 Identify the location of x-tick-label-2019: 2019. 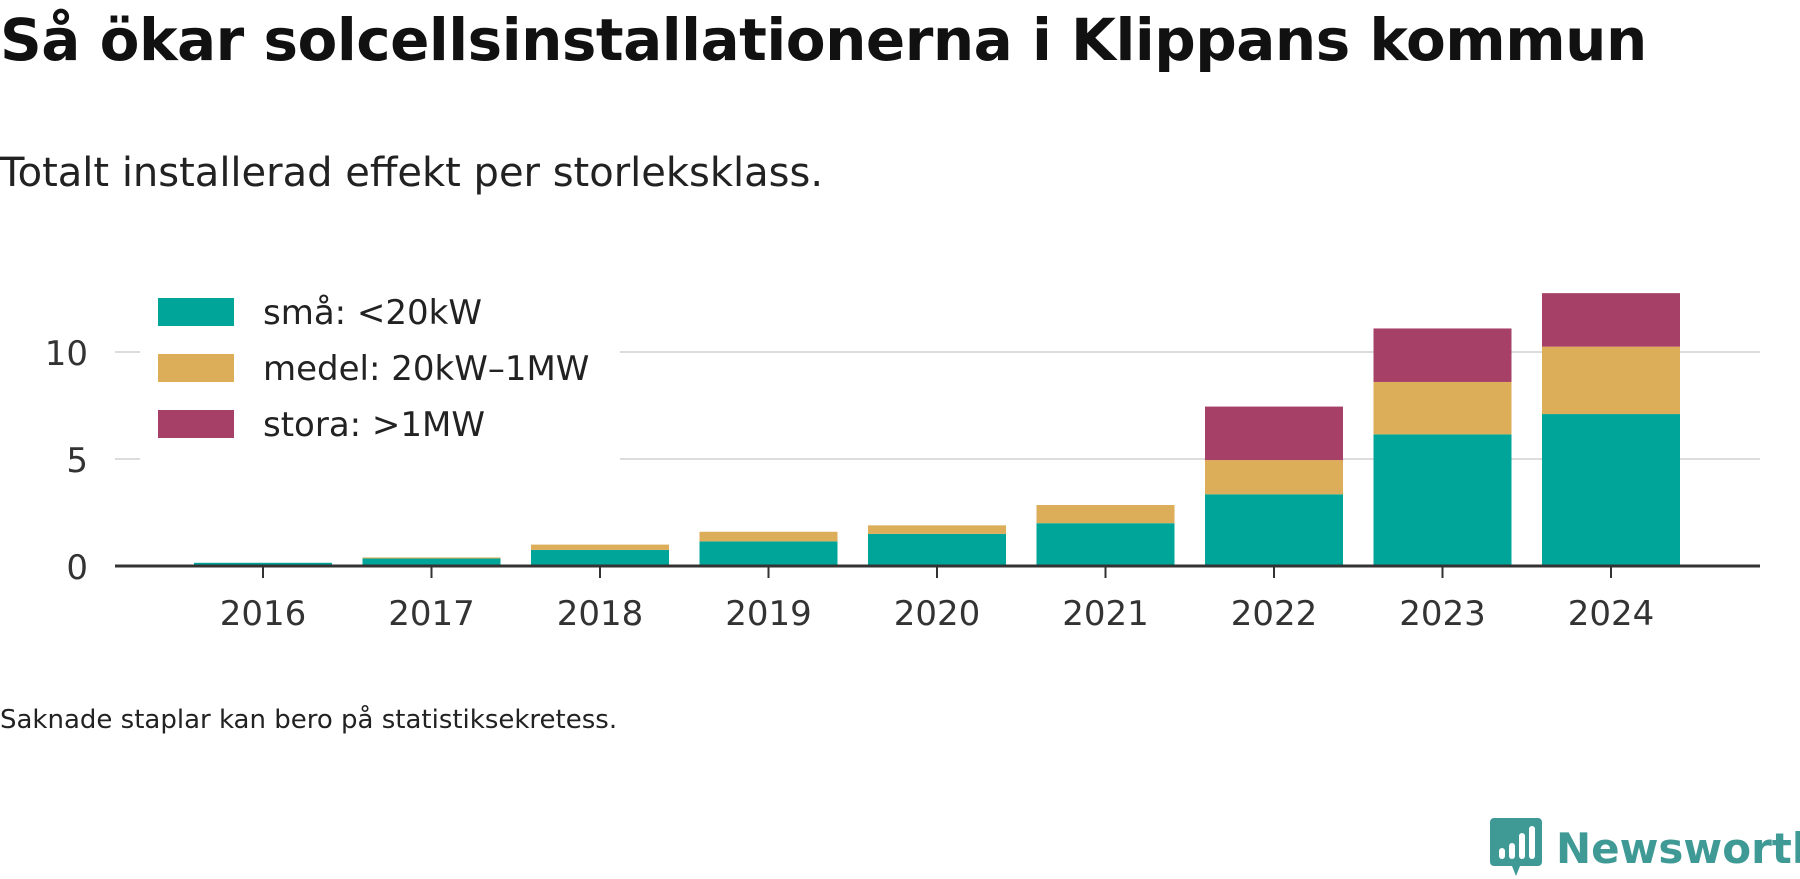
(768, 614).